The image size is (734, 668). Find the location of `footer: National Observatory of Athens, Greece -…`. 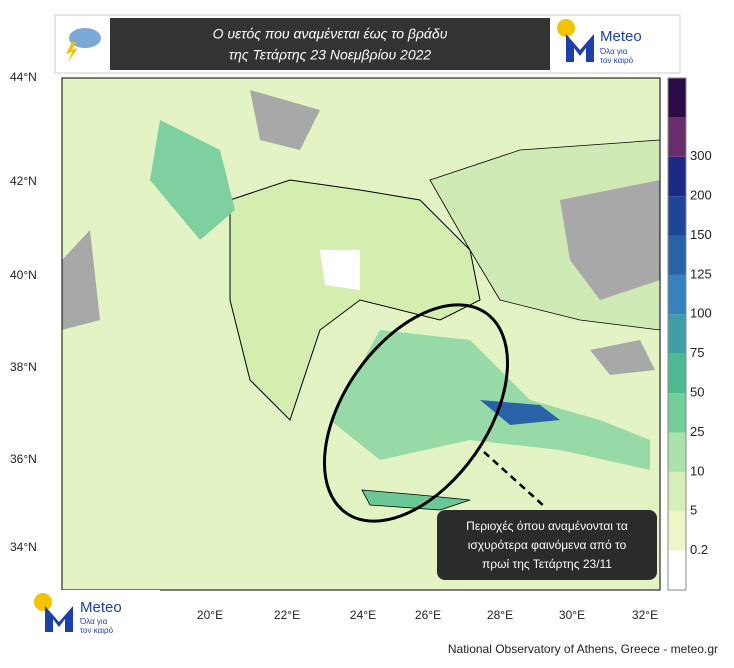

footer: National Observatory of Athens, Greece -… is located at coordinates (583, 649).